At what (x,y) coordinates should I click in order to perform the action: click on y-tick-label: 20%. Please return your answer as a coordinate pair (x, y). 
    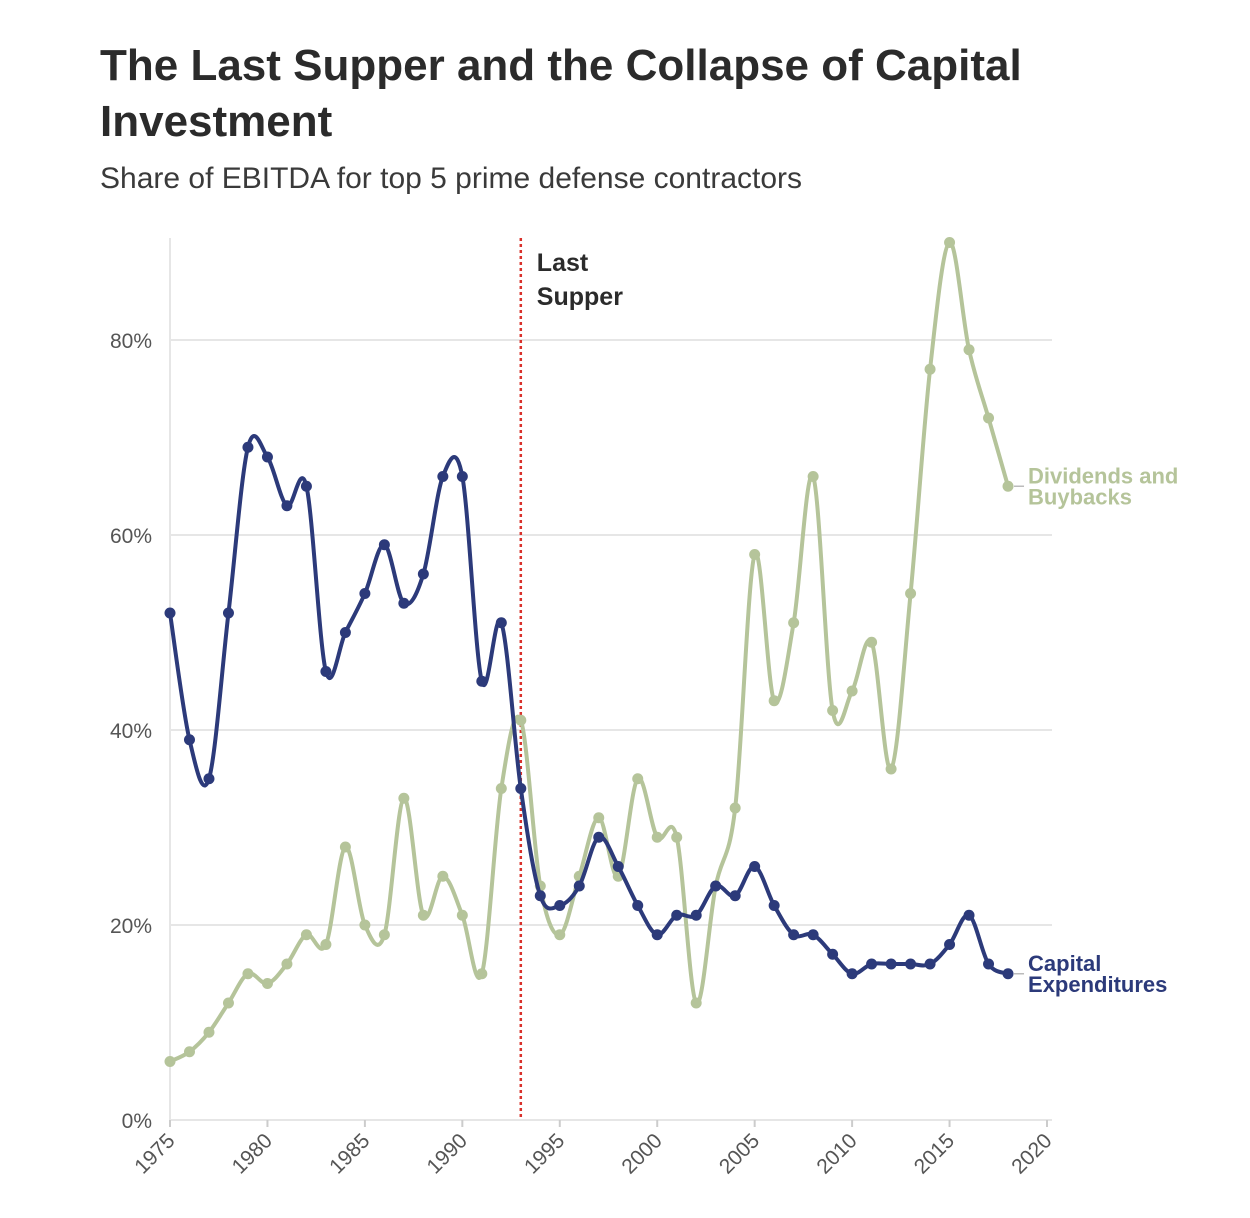
    Looking at the image, I should click on (131, 926).